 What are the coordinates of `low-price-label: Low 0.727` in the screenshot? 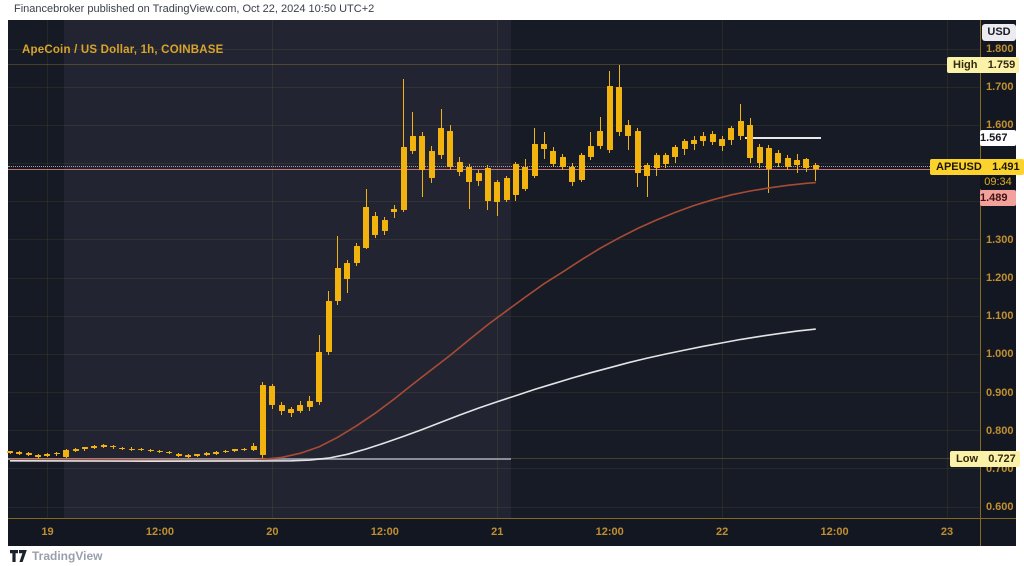 It's located at (985, 458).